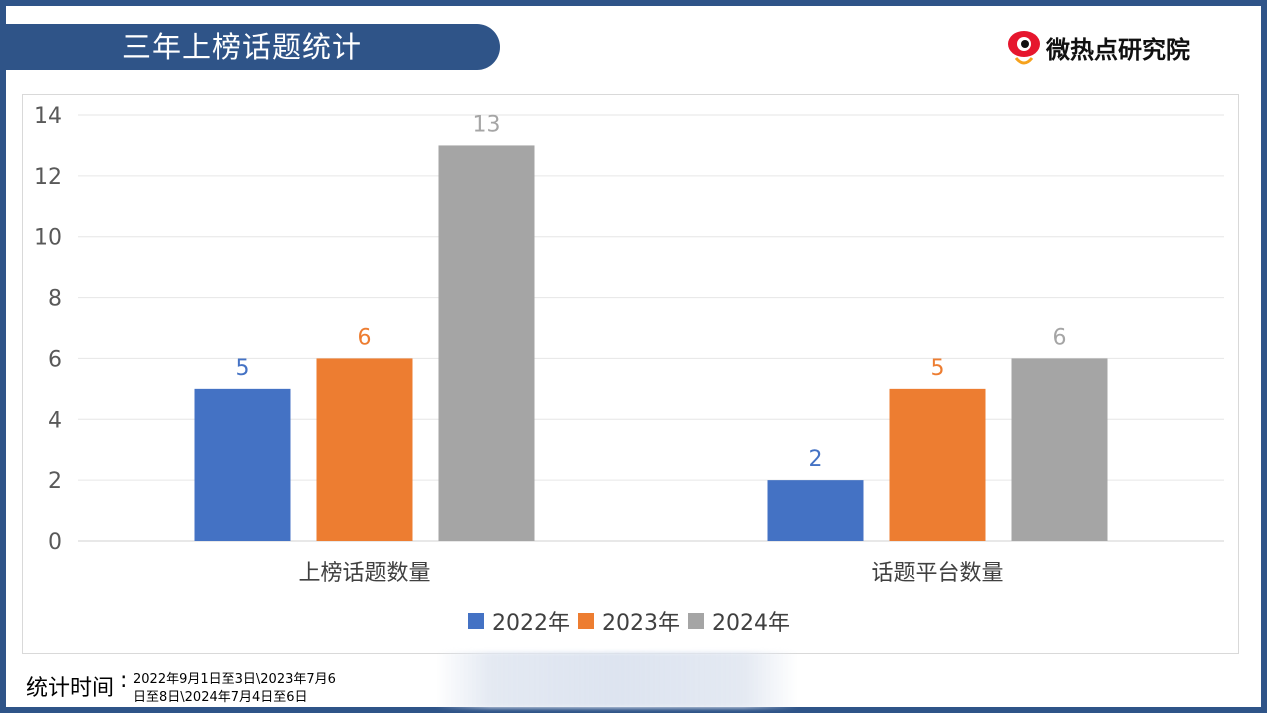 Image resolution: width=1267 pixels, height=713 pixels. Describe the element at coordinates (124, 680) in the screenshot. I see `footer-colon: :` at that location.